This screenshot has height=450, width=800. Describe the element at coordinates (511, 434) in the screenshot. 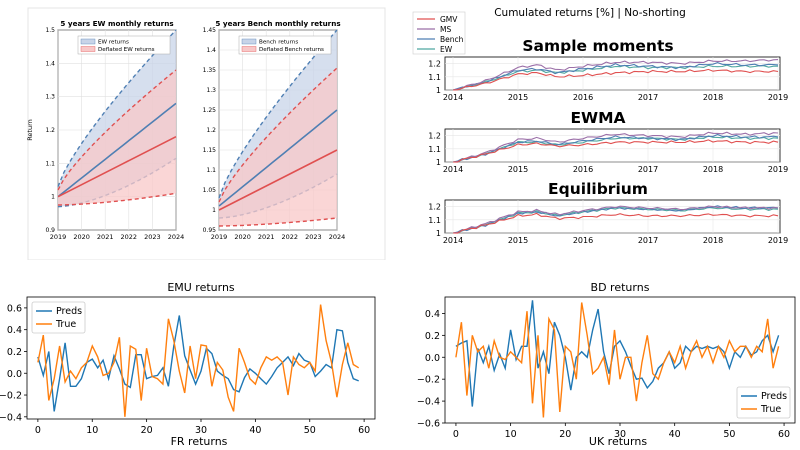

I see `bd-xtick-label: 10` at that location.